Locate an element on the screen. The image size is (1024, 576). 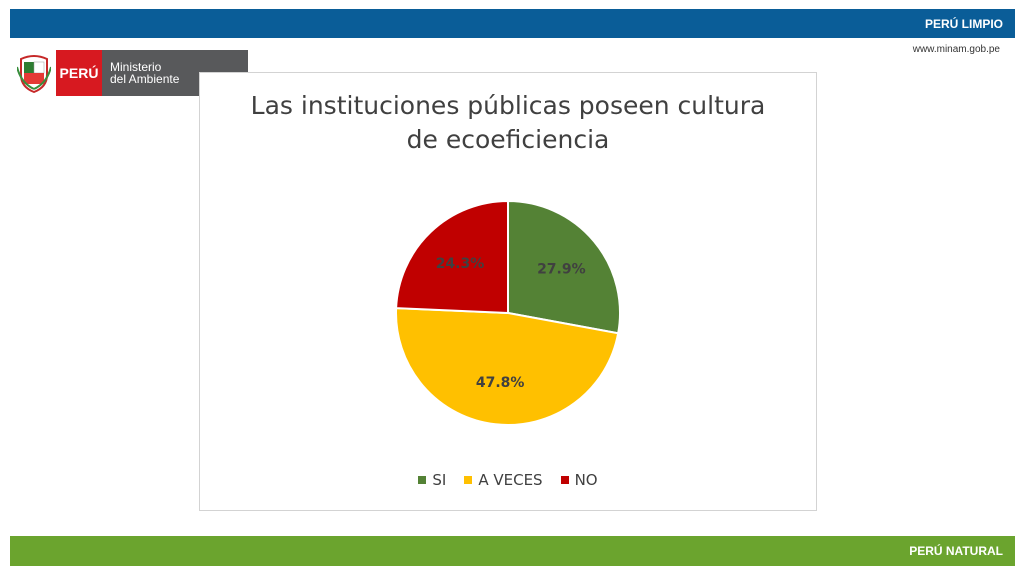
chart-legend: SI A VECES NO is located at coordinates (508, 480).